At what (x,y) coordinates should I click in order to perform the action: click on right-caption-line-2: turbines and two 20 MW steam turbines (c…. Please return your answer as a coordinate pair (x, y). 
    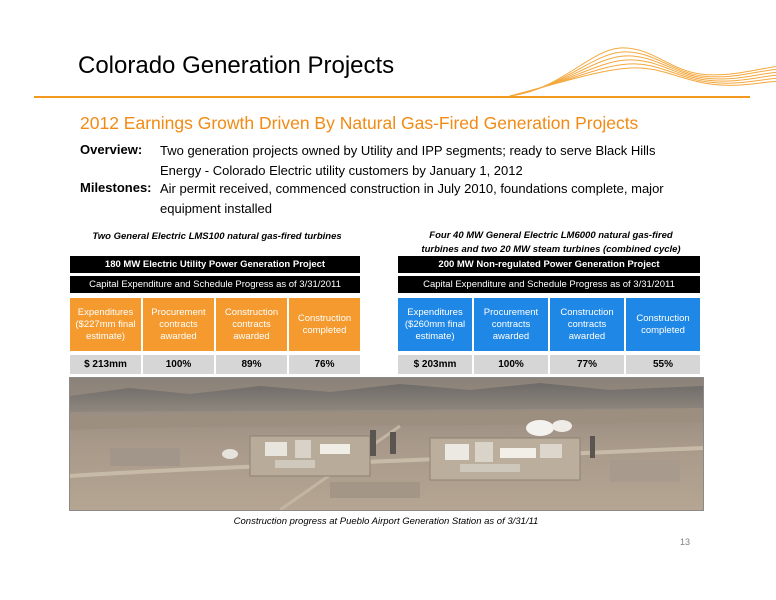
    Looking at the image, I should click on (551, 249).